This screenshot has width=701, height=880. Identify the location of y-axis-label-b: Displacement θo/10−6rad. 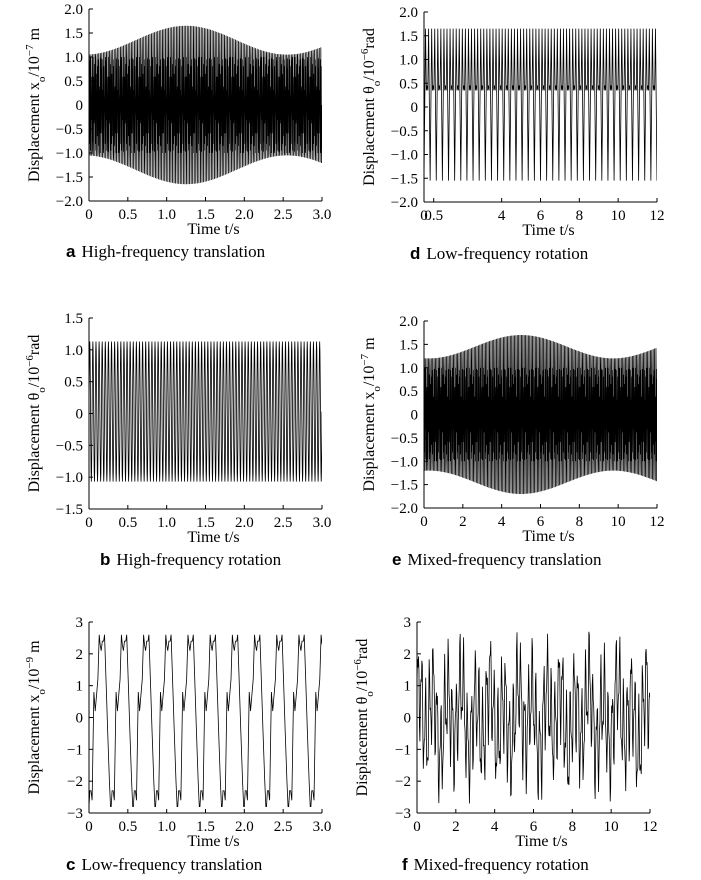
(36, 414).